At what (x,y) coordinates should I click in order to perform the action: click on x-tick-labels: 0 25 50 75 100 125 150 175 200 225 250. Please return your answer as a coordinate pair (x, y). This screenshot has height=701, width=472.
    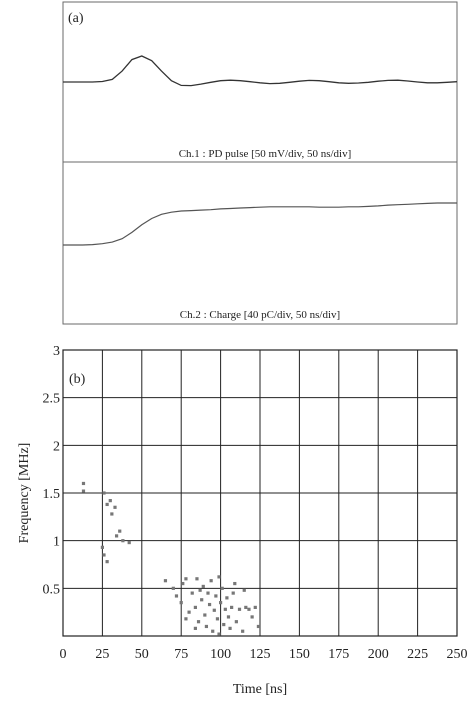
    Looking at the image, I should click on (264, 654).